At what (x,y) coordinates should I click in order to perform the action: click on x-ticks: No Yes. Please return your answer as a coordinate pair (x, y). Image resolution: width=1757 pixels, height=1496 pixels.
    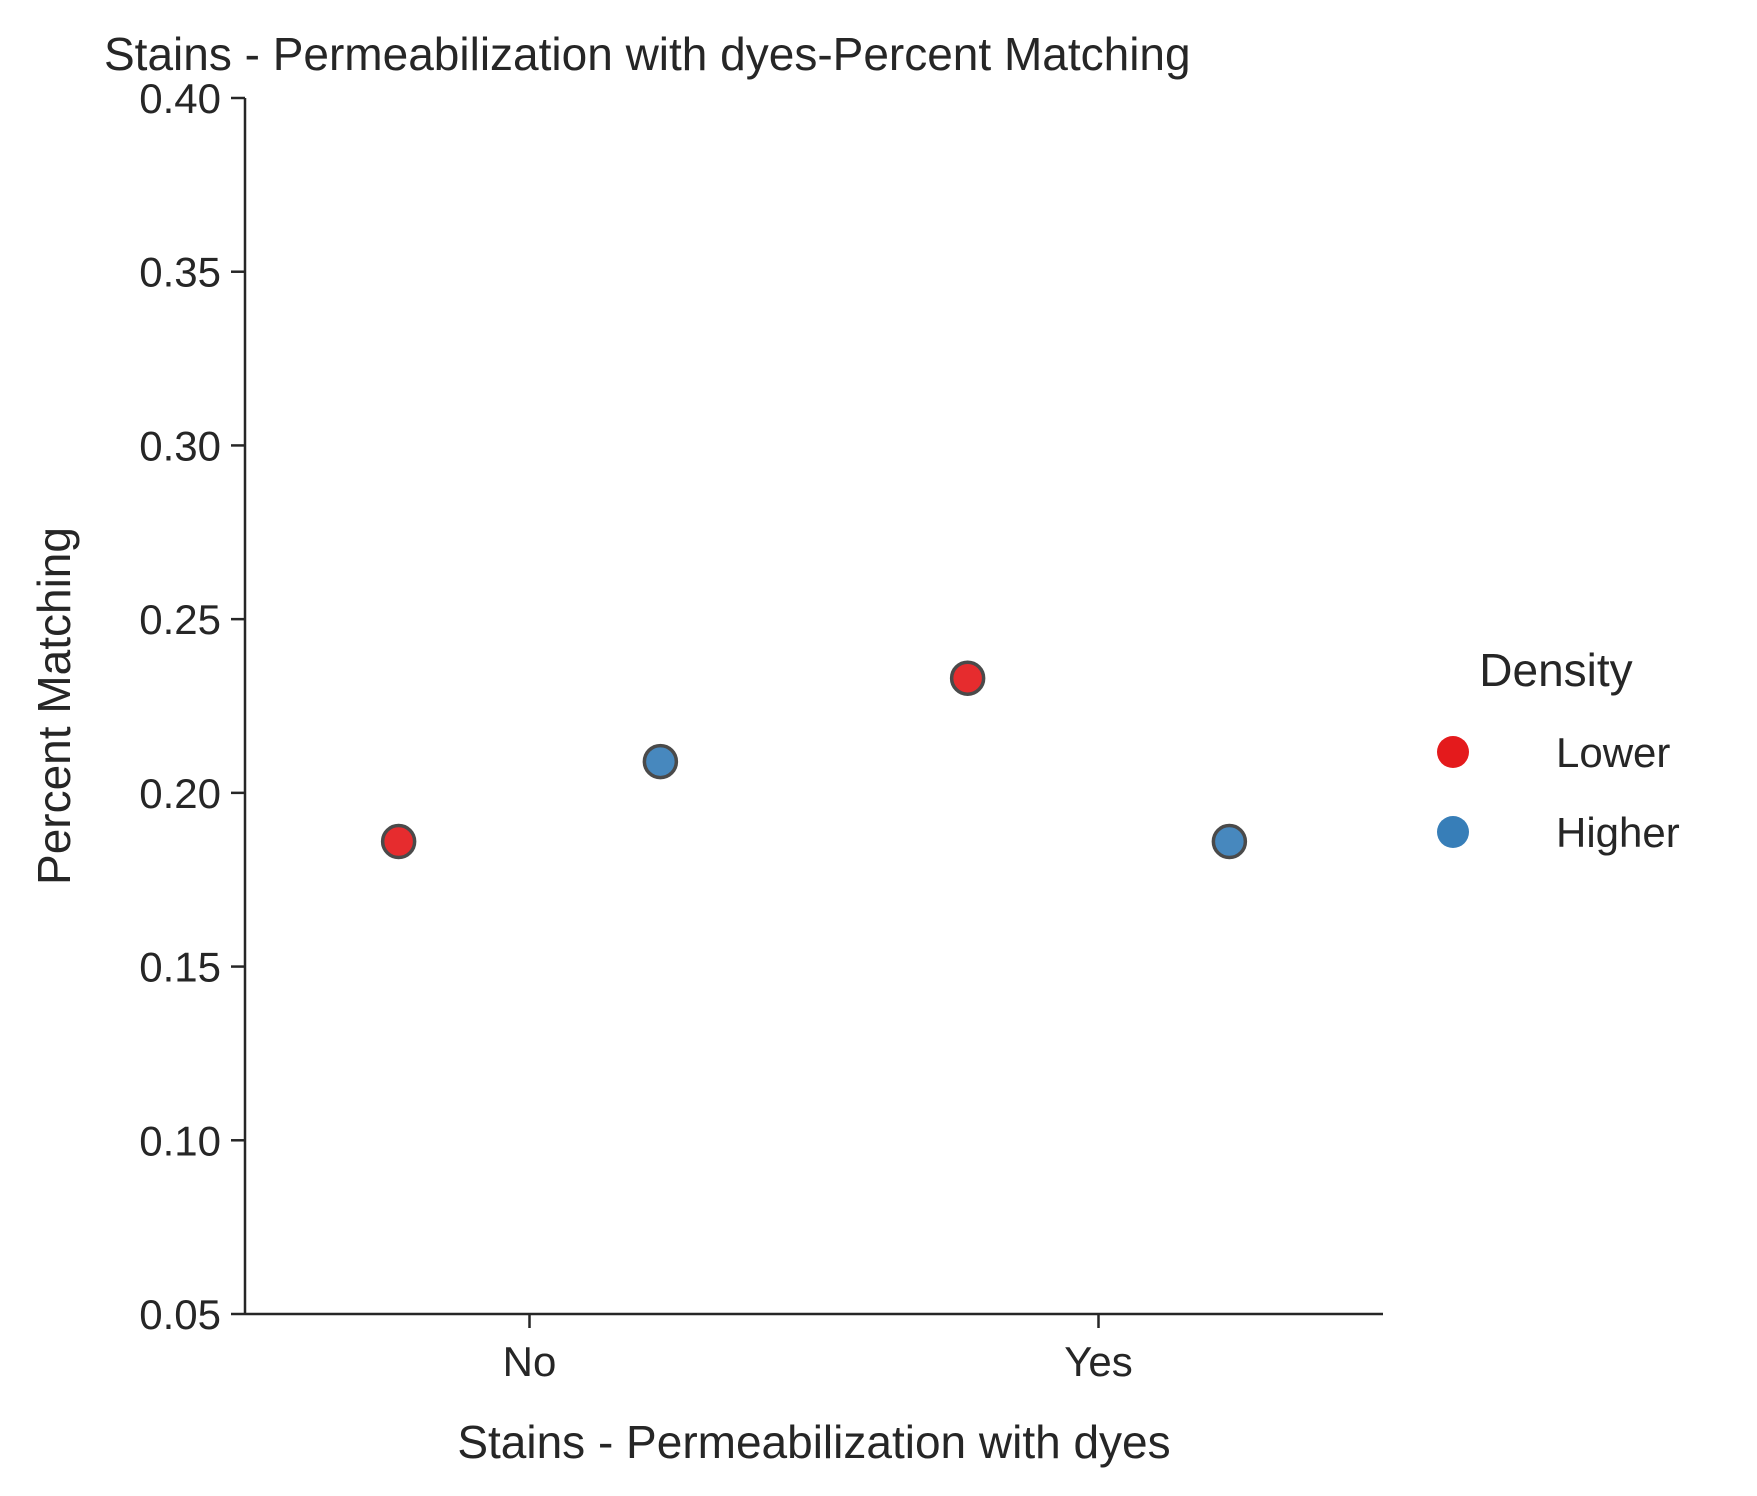
    Looking at the image, I should click on (818, 1349).